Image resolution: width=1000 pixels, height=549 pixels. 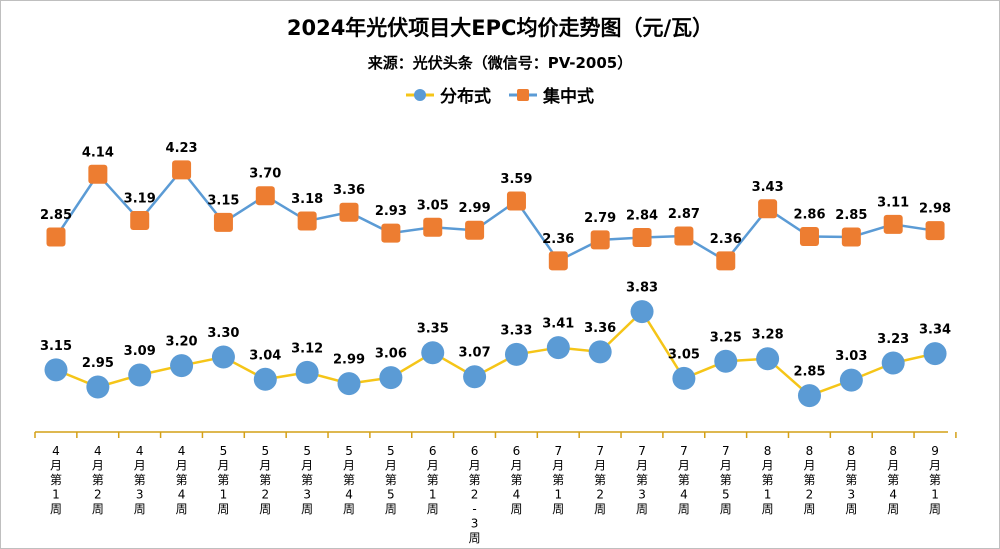 I want to click on legend-marker-centralized, so click(x=523, y=94).